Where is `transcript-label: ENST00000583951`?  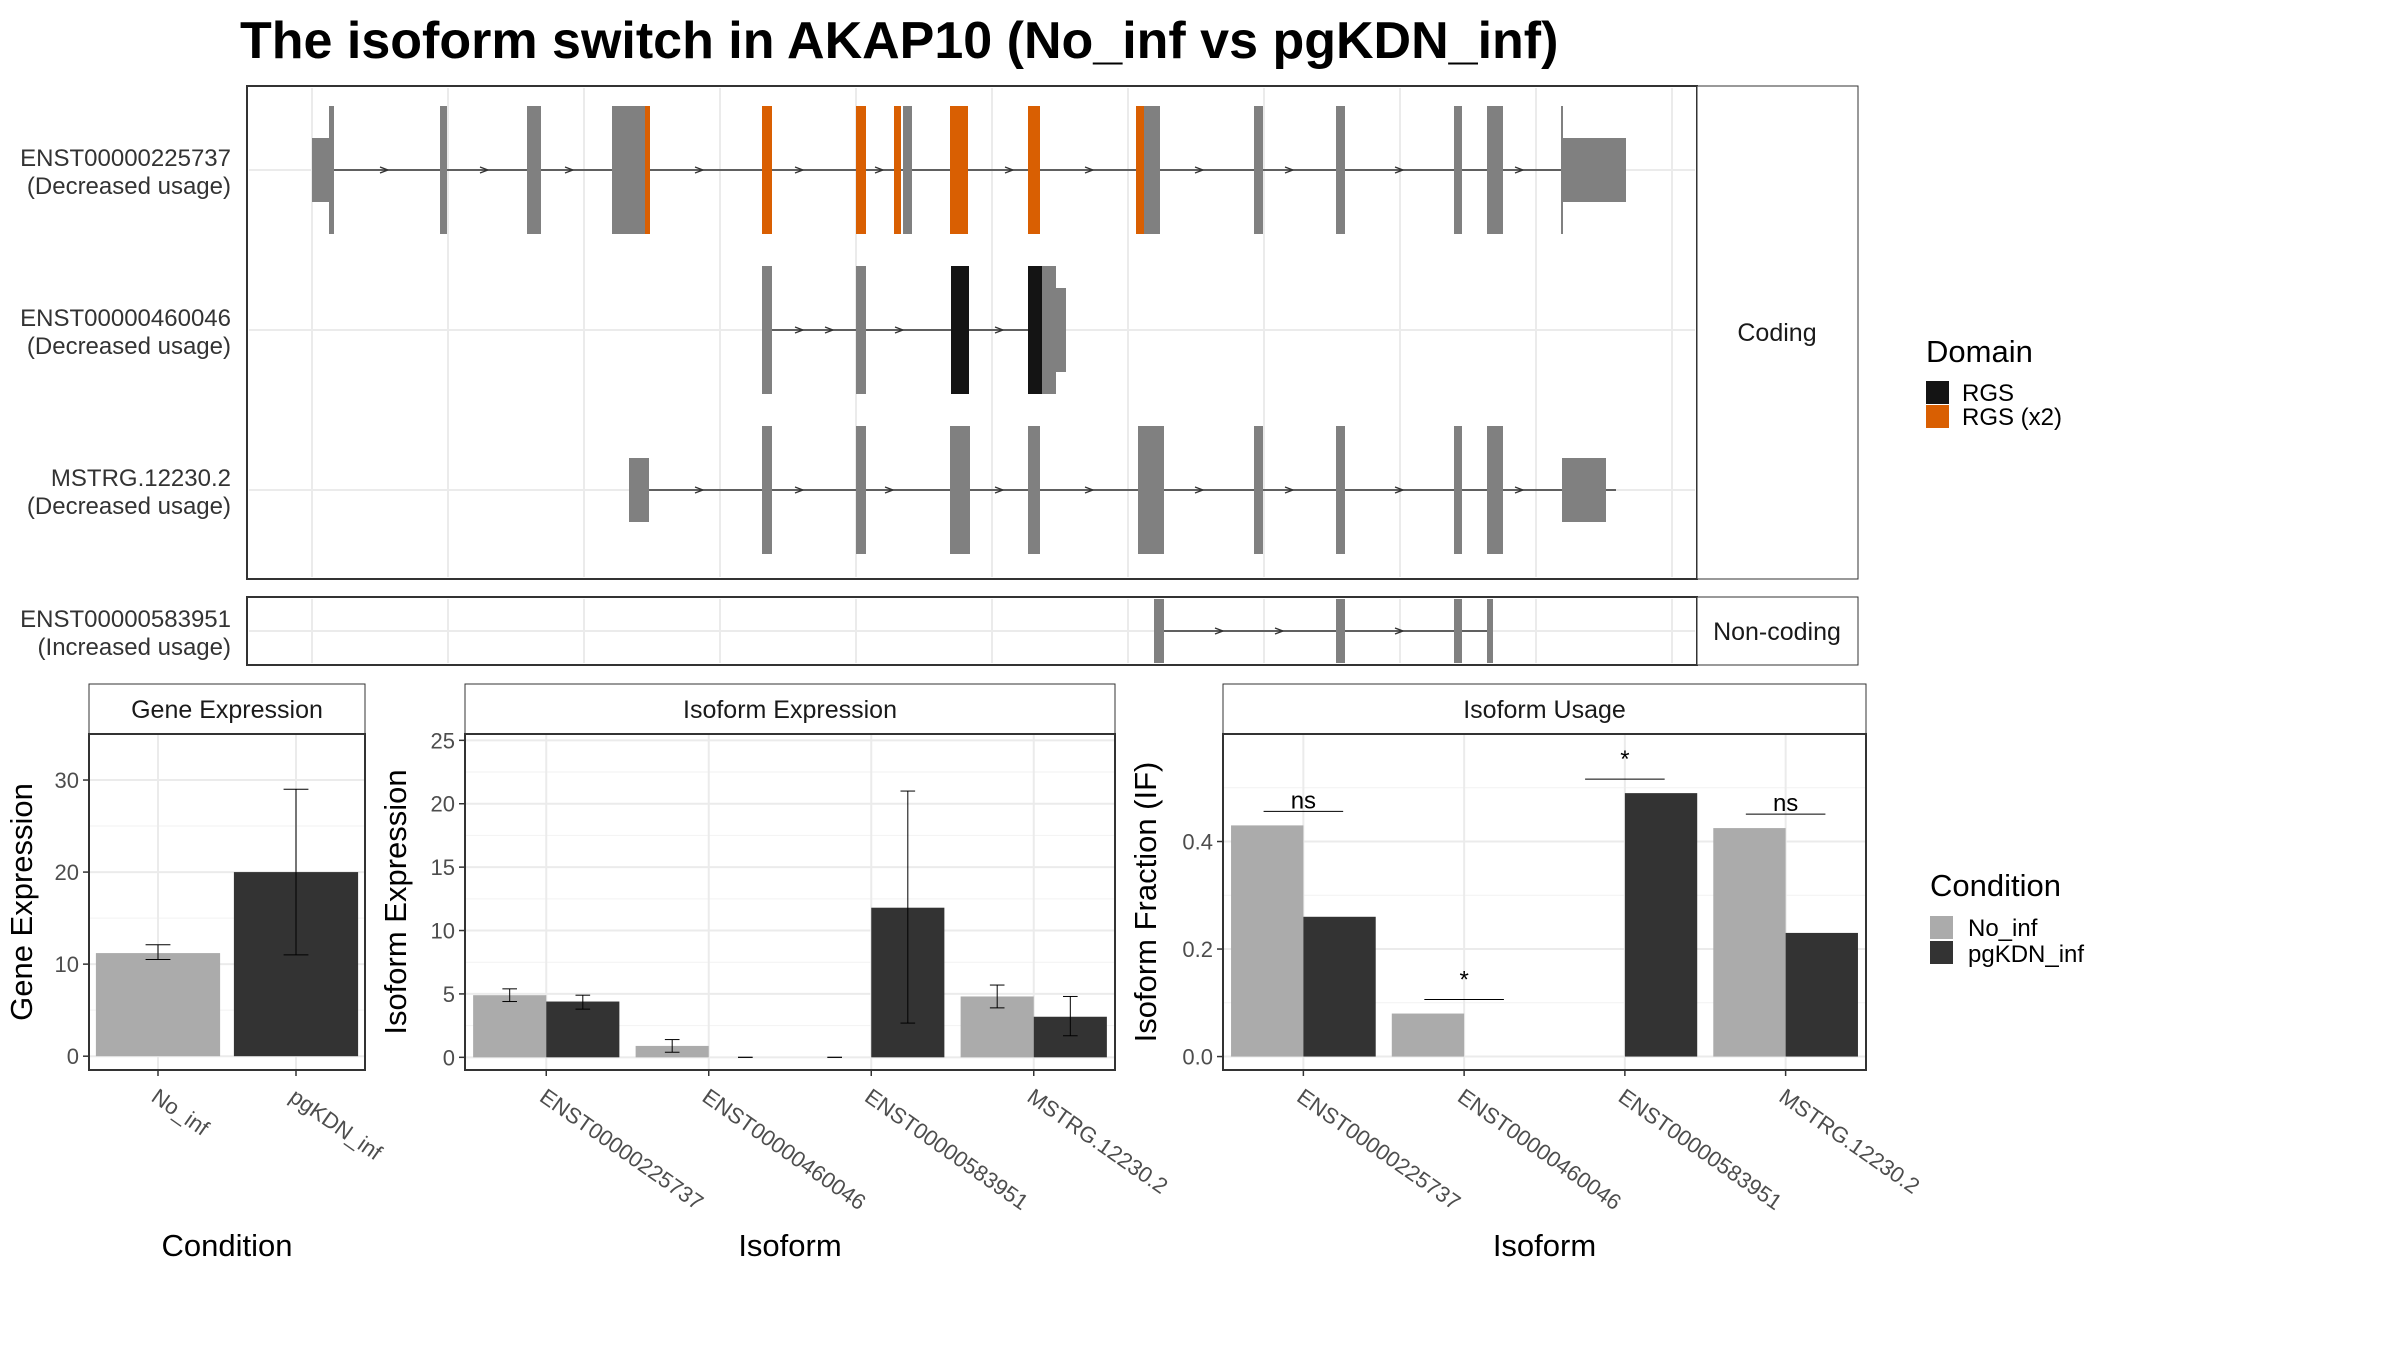
transcript-label: ENST00000583951 is located at coordinates (125, 619).